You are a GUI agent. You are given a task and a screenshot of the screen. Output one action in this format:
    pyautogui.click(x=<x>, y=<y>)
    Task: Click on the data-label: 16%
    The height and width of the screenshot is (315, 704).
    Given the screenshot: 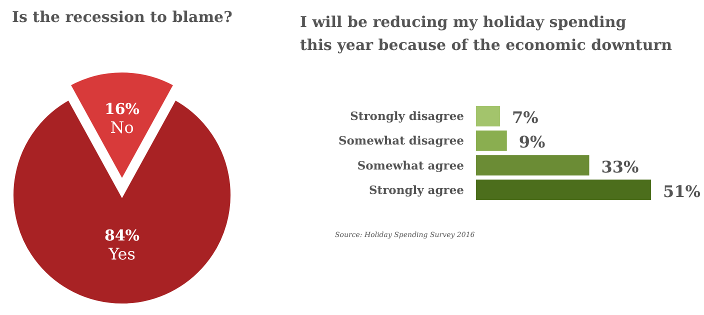 What is the action you would take?
    pyautogui.click(x=122, y=109)
    